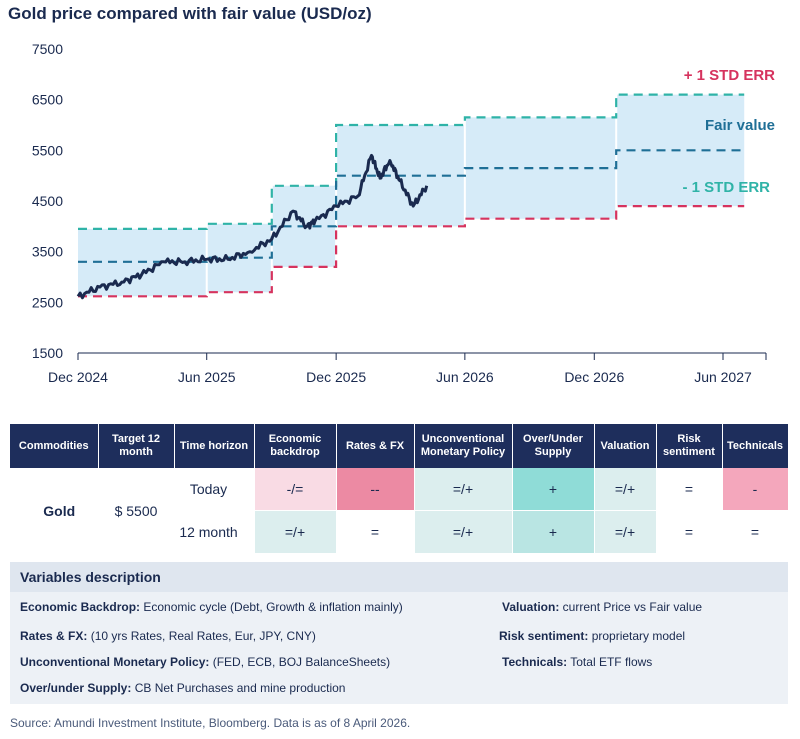 The image size is (800, 739). What do you see at coordinates (553, 446) in the screenshot?
I see `header-over-under-supply: Over/Under Supply` at bounding box center [553, 446].